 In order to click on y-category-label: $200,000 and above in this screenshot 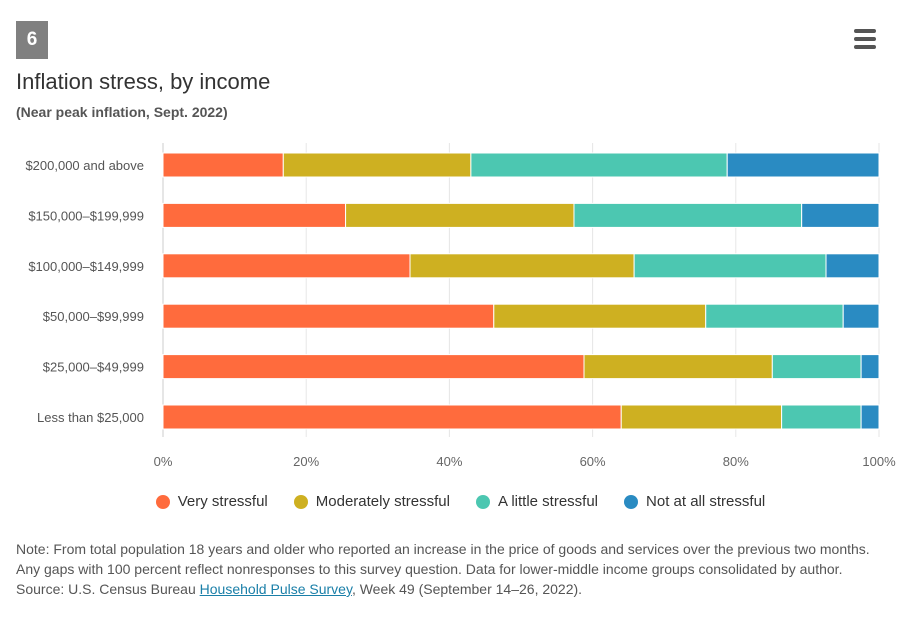, I will do `click(84, 165)`.